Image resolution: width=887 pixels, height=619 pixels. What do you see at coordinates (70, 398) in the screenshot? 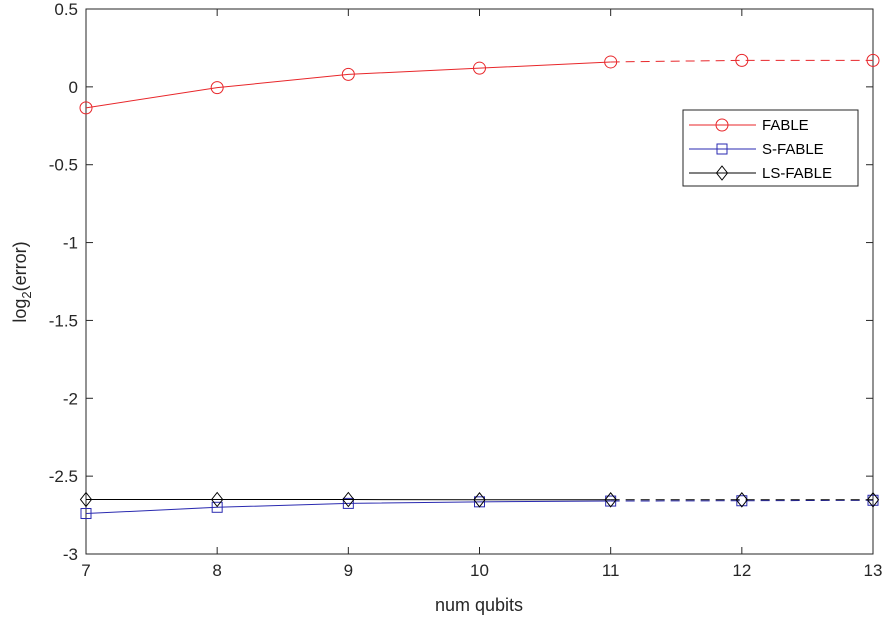
I see `y-tick-label: -2` at bounding box center [70, 398].